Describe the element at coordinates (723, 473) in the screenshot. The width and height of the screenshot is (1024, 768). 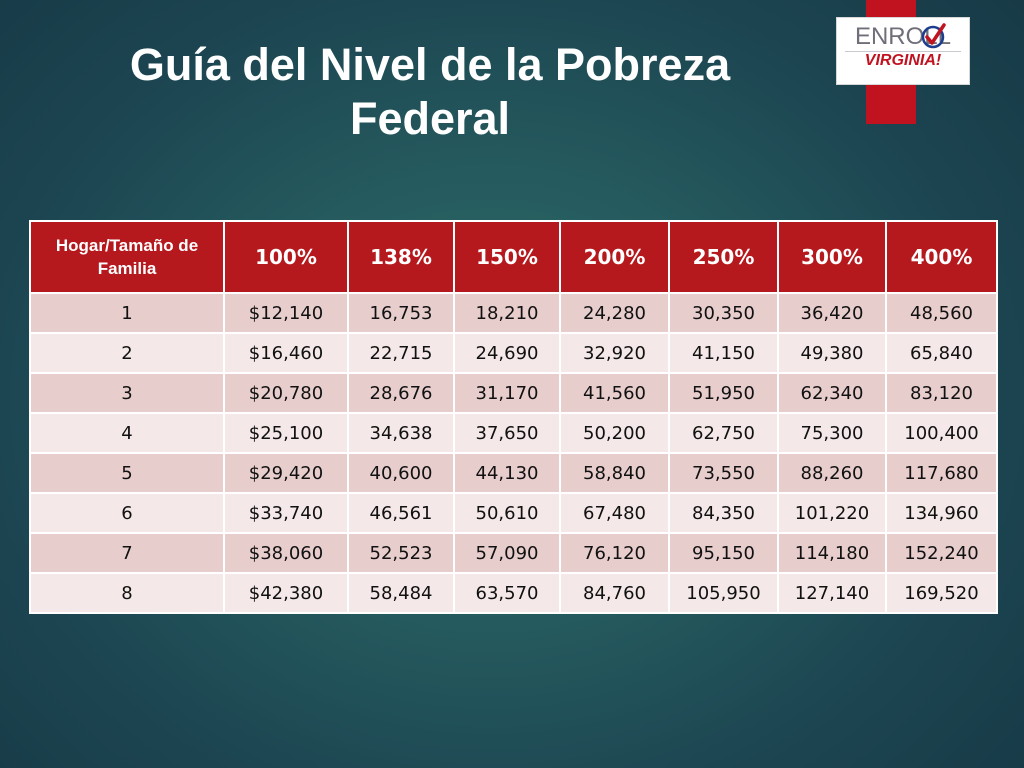
I see `income-cell: 73,550` at that location.